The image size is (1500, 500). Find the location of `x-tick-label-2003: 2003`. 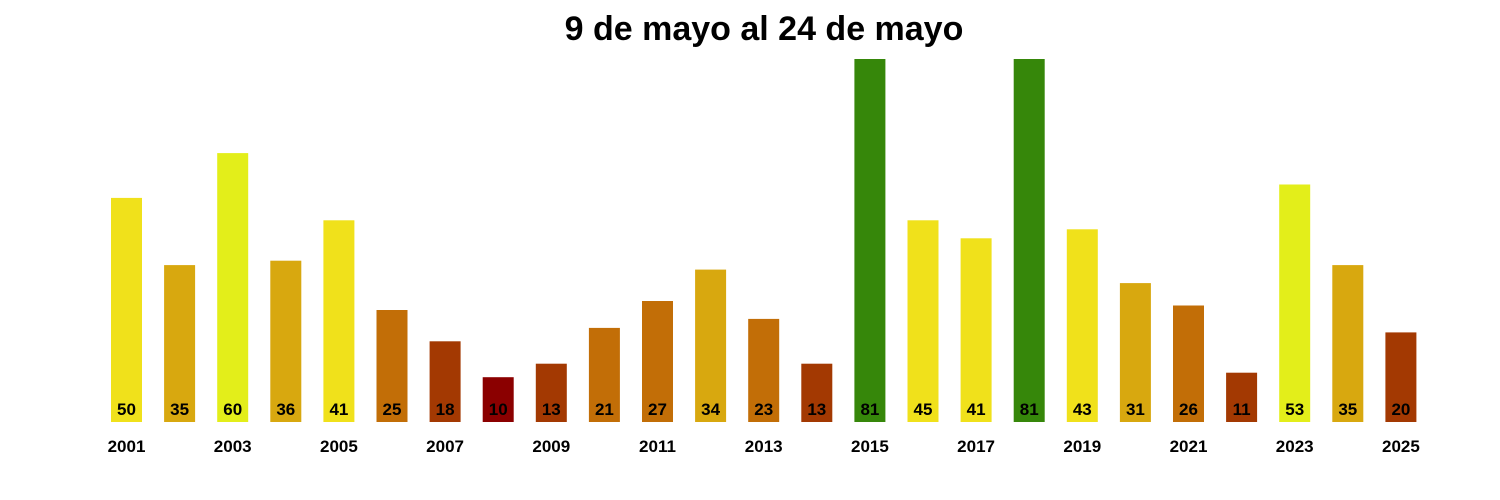

x-tick-label-2003: 2003 is located at coordinates (233, 446).